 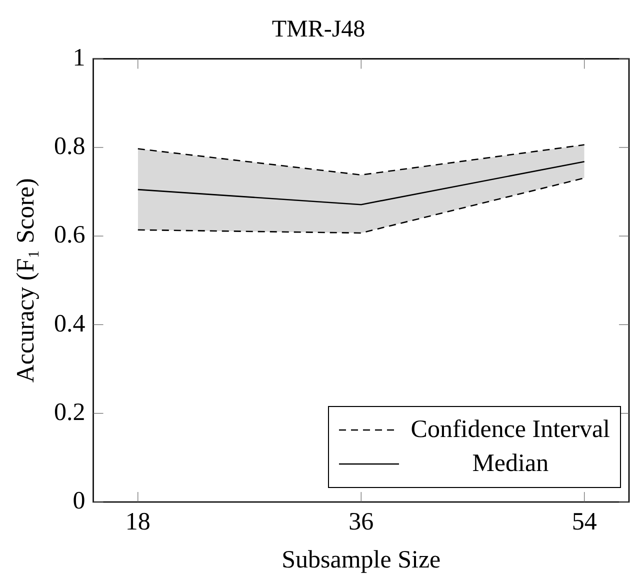 I want to click on y-tick-label: 0.2, so click(x=70, y=412).